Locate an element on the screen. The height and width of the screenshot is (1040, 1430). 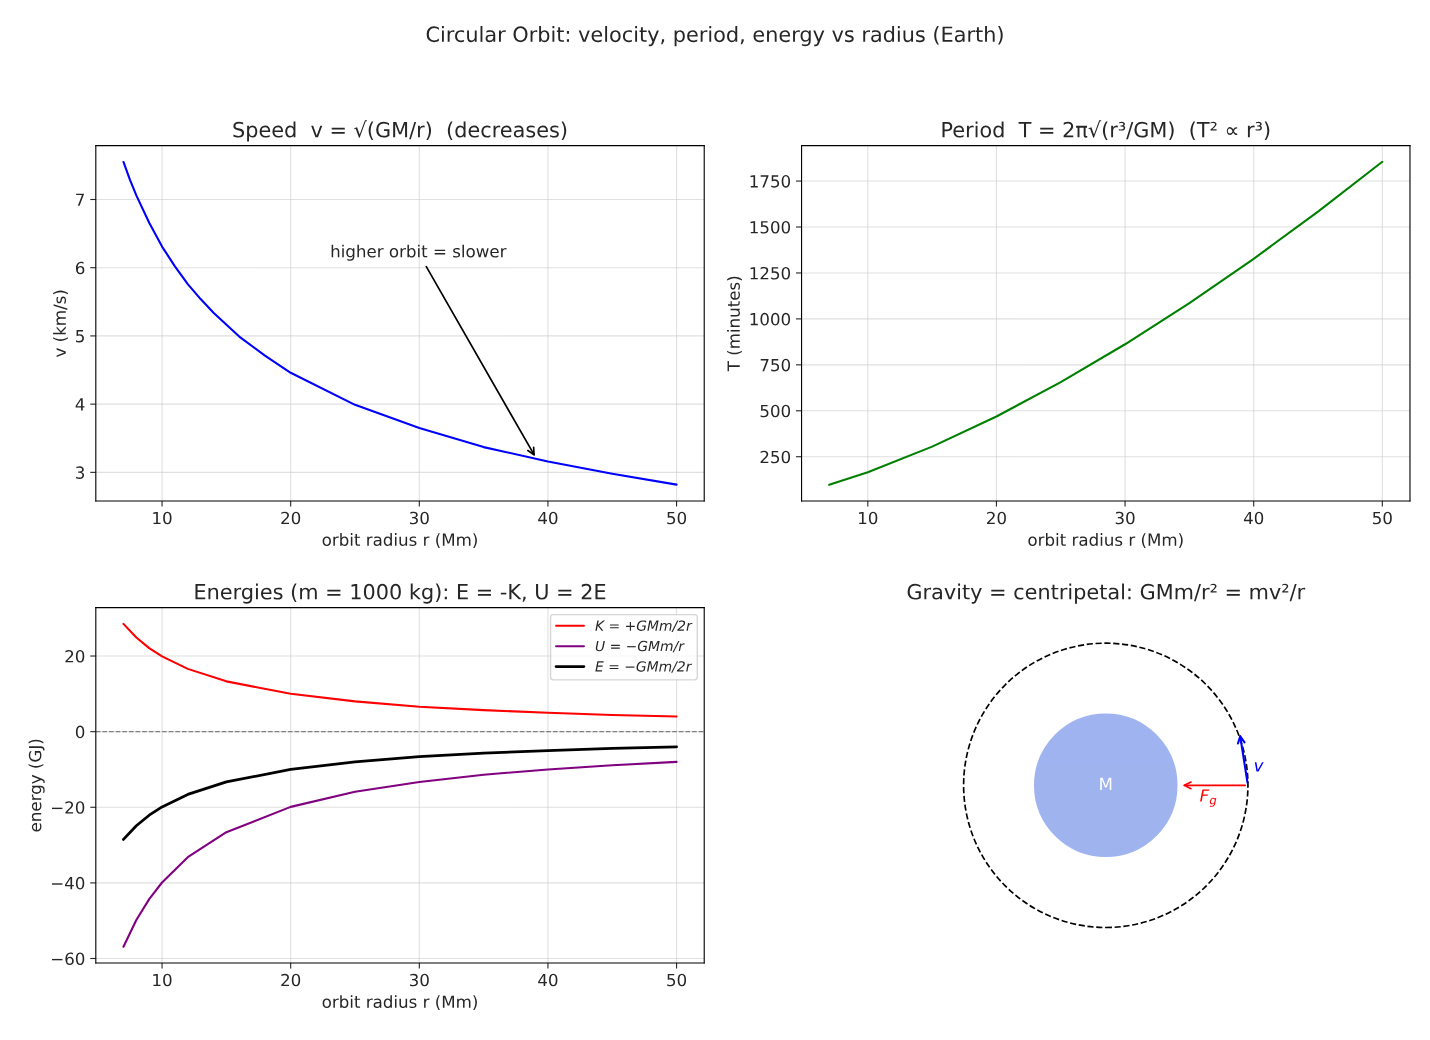
y-tick-label: 1750 is located at coordinates (770, 181).